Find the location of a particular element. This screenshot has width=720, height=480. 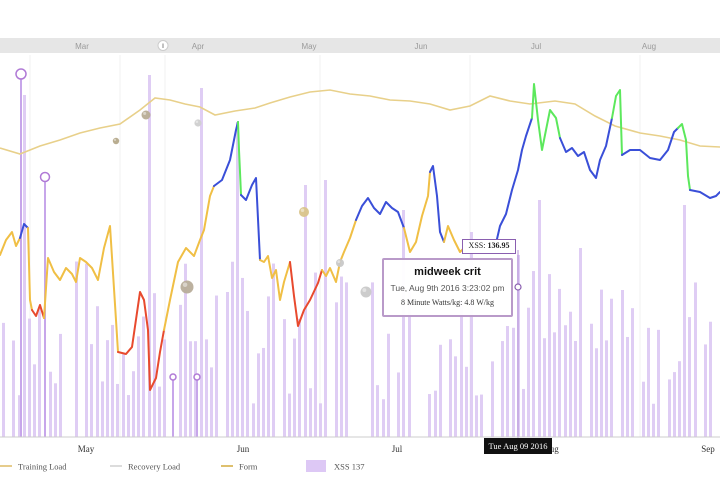

navigator-handle: ‖ is located at coordinates (163, 45).